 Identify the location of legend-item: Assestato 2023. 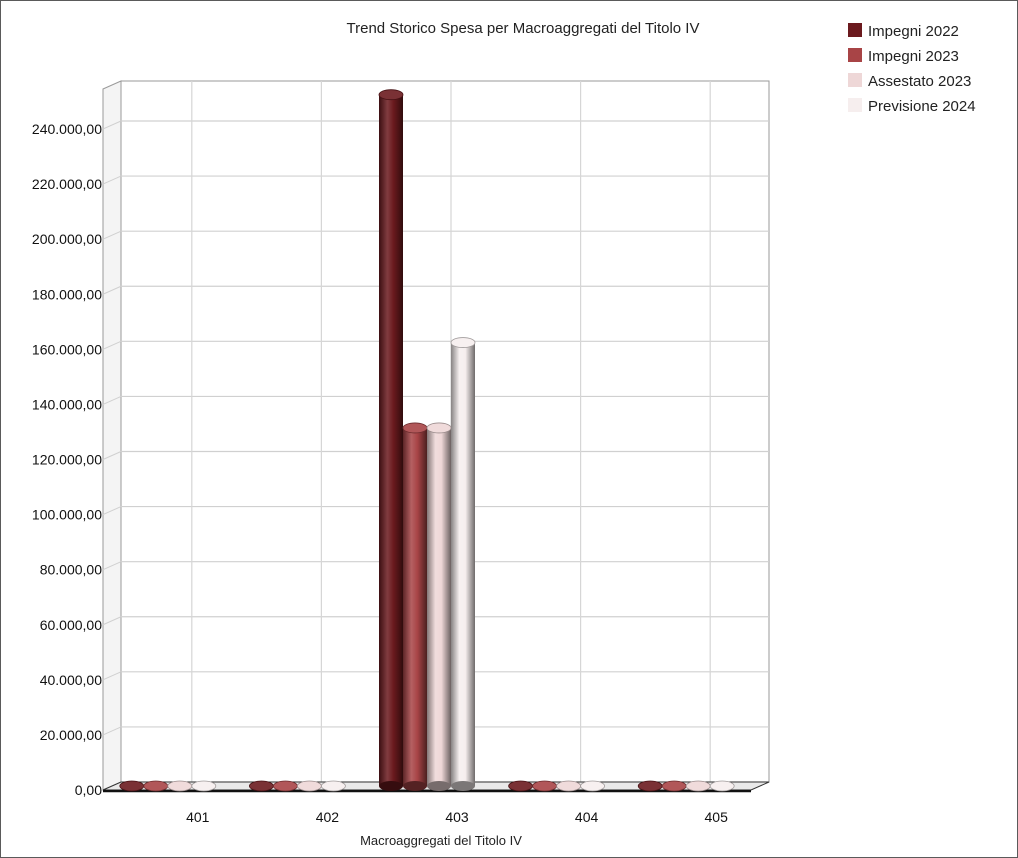
(909, 81).